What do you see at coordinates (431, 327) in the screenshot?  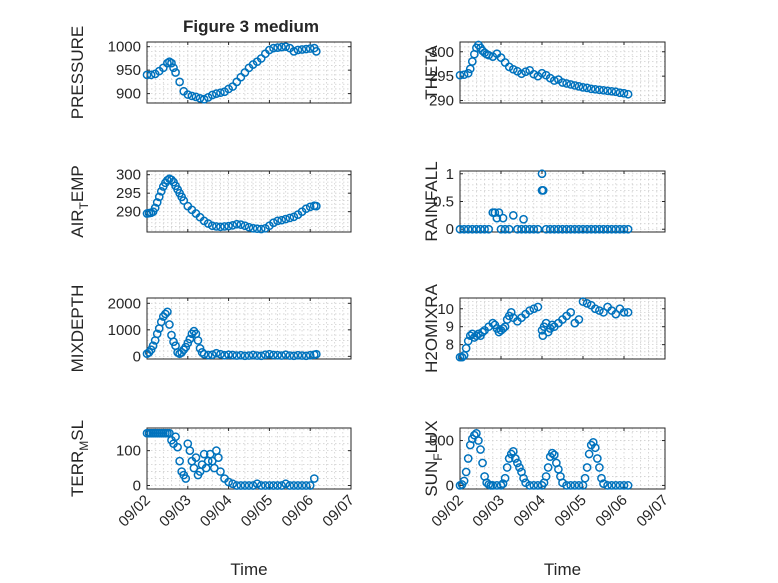 I see `y-axis-label: H2OMIXRA` at bounding box center [431, 327].